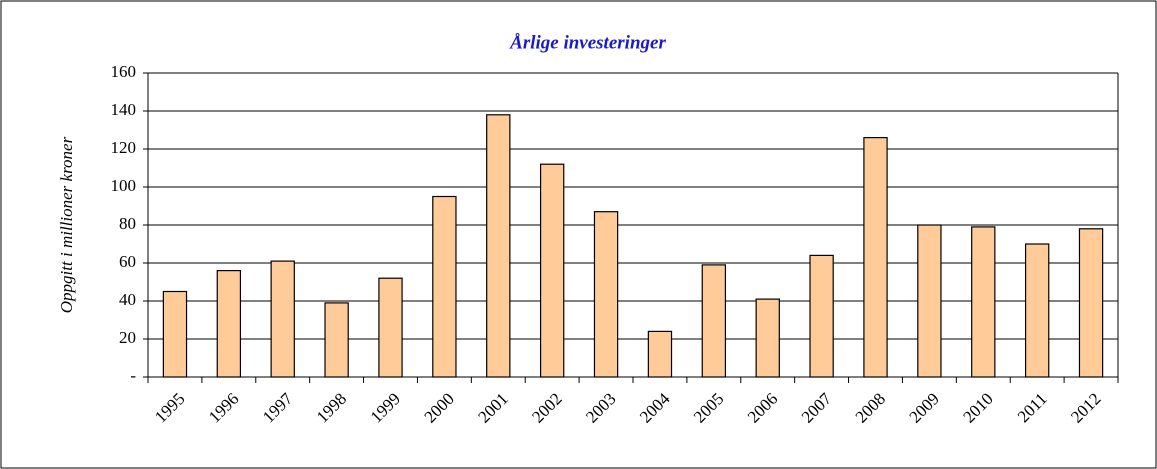  What do you see at coordinates (133, 375) in the screenshot?
I see `y-tick-label: -` at bounding box center [133, 375].